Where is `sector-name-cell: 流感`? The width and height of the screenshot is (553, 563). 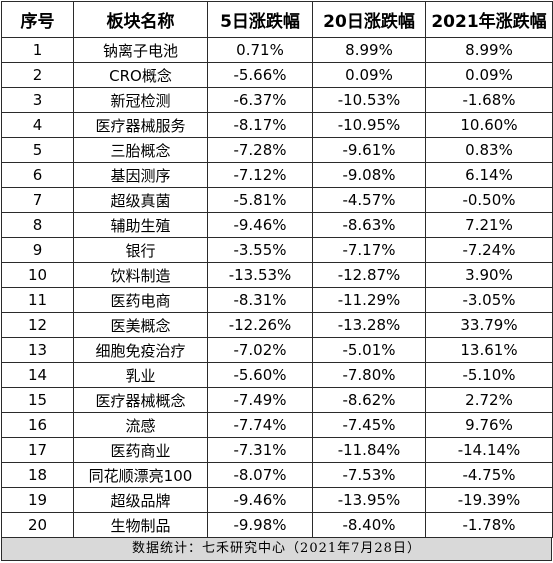
sector-name-cell: 流感 is located at coordinates (140, 425).